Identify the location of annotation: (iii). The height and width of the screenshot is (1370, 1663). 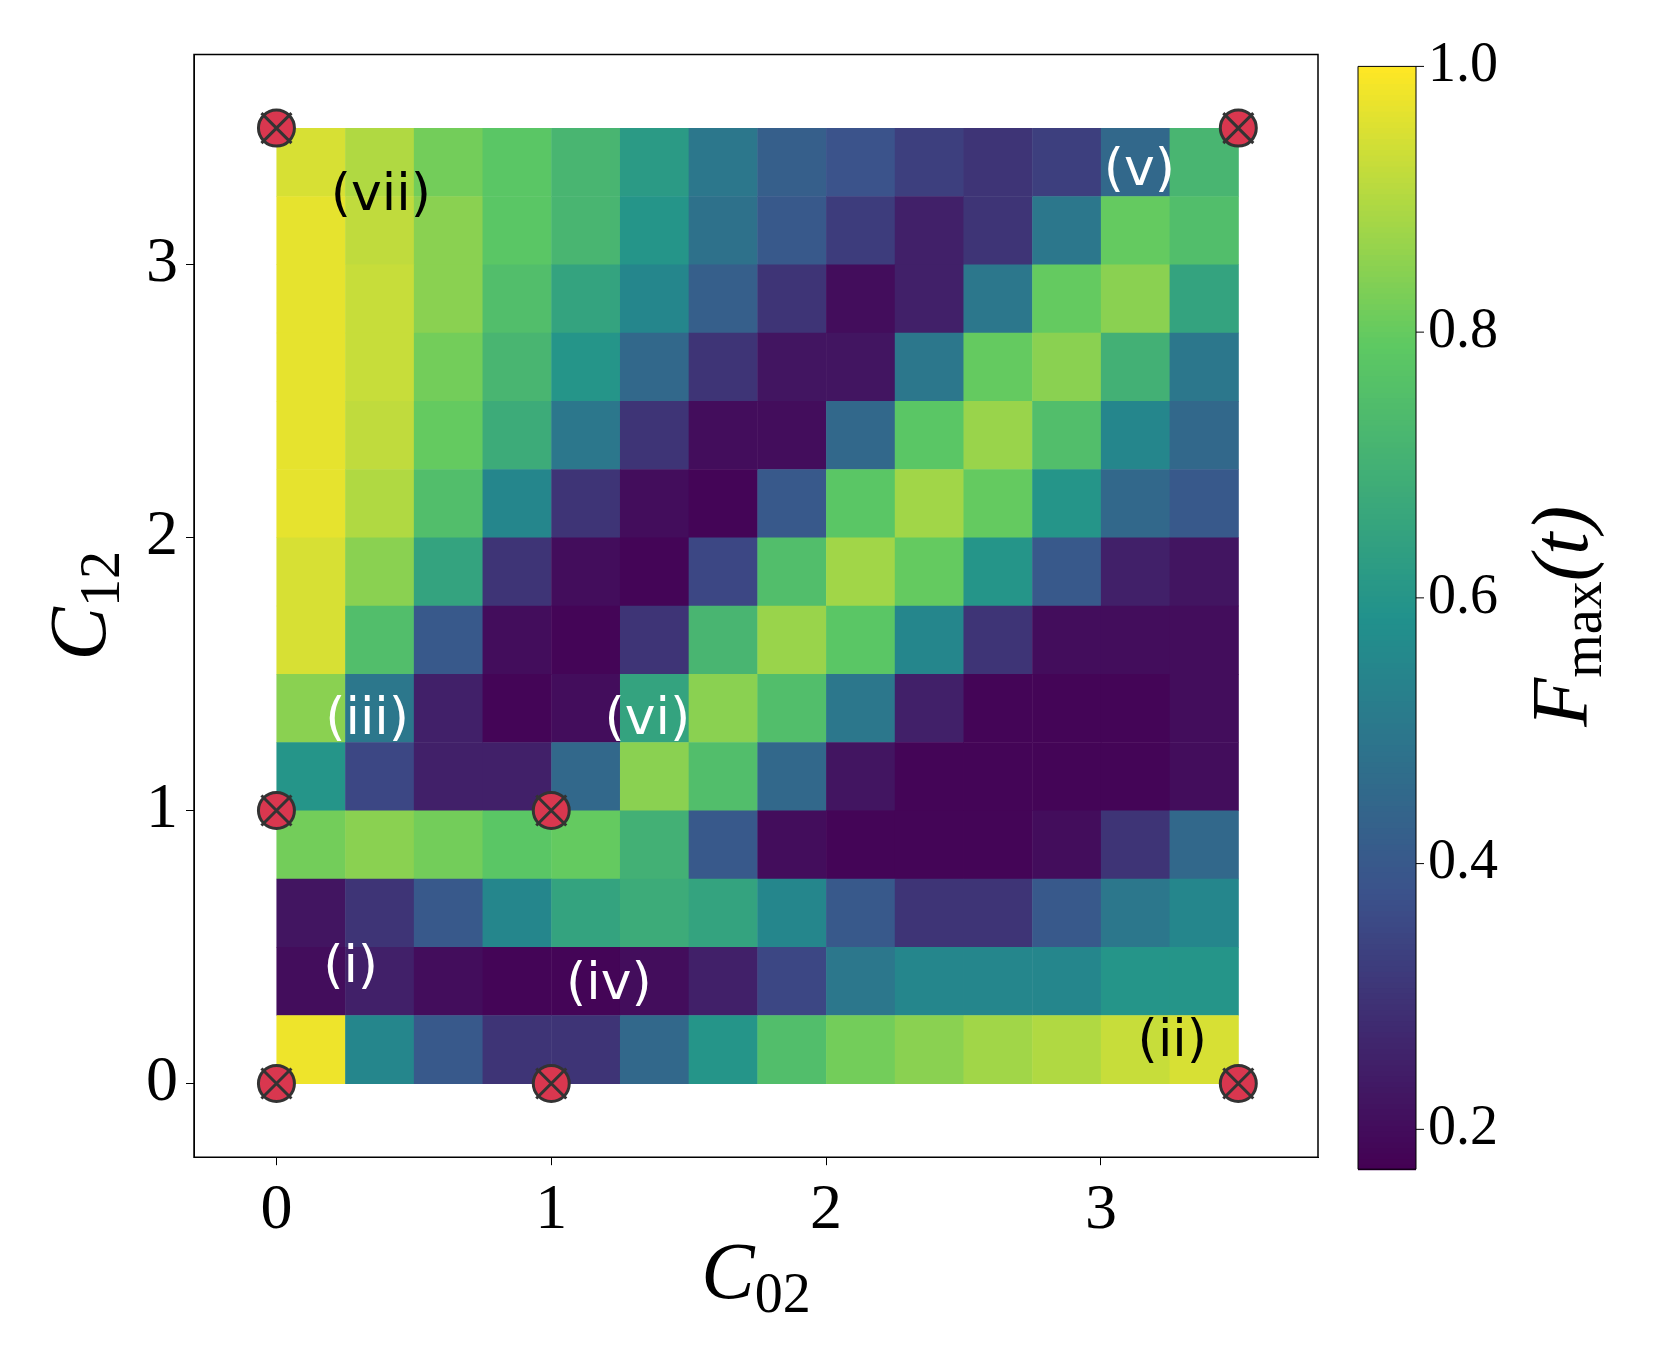
(367, 715).